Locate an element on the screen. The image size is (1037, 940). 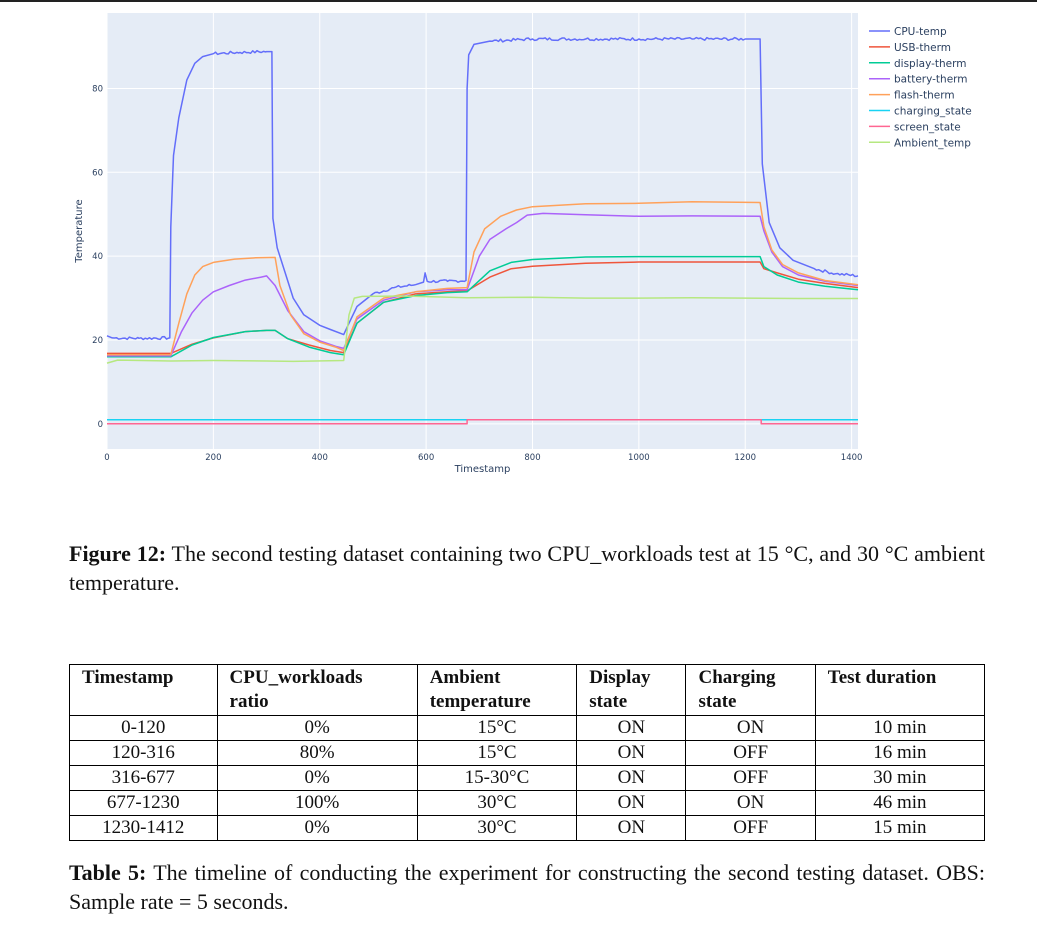
table-row: 677-1230 100% 30°C ON ON 46 min is located at coordinates (527, 803).